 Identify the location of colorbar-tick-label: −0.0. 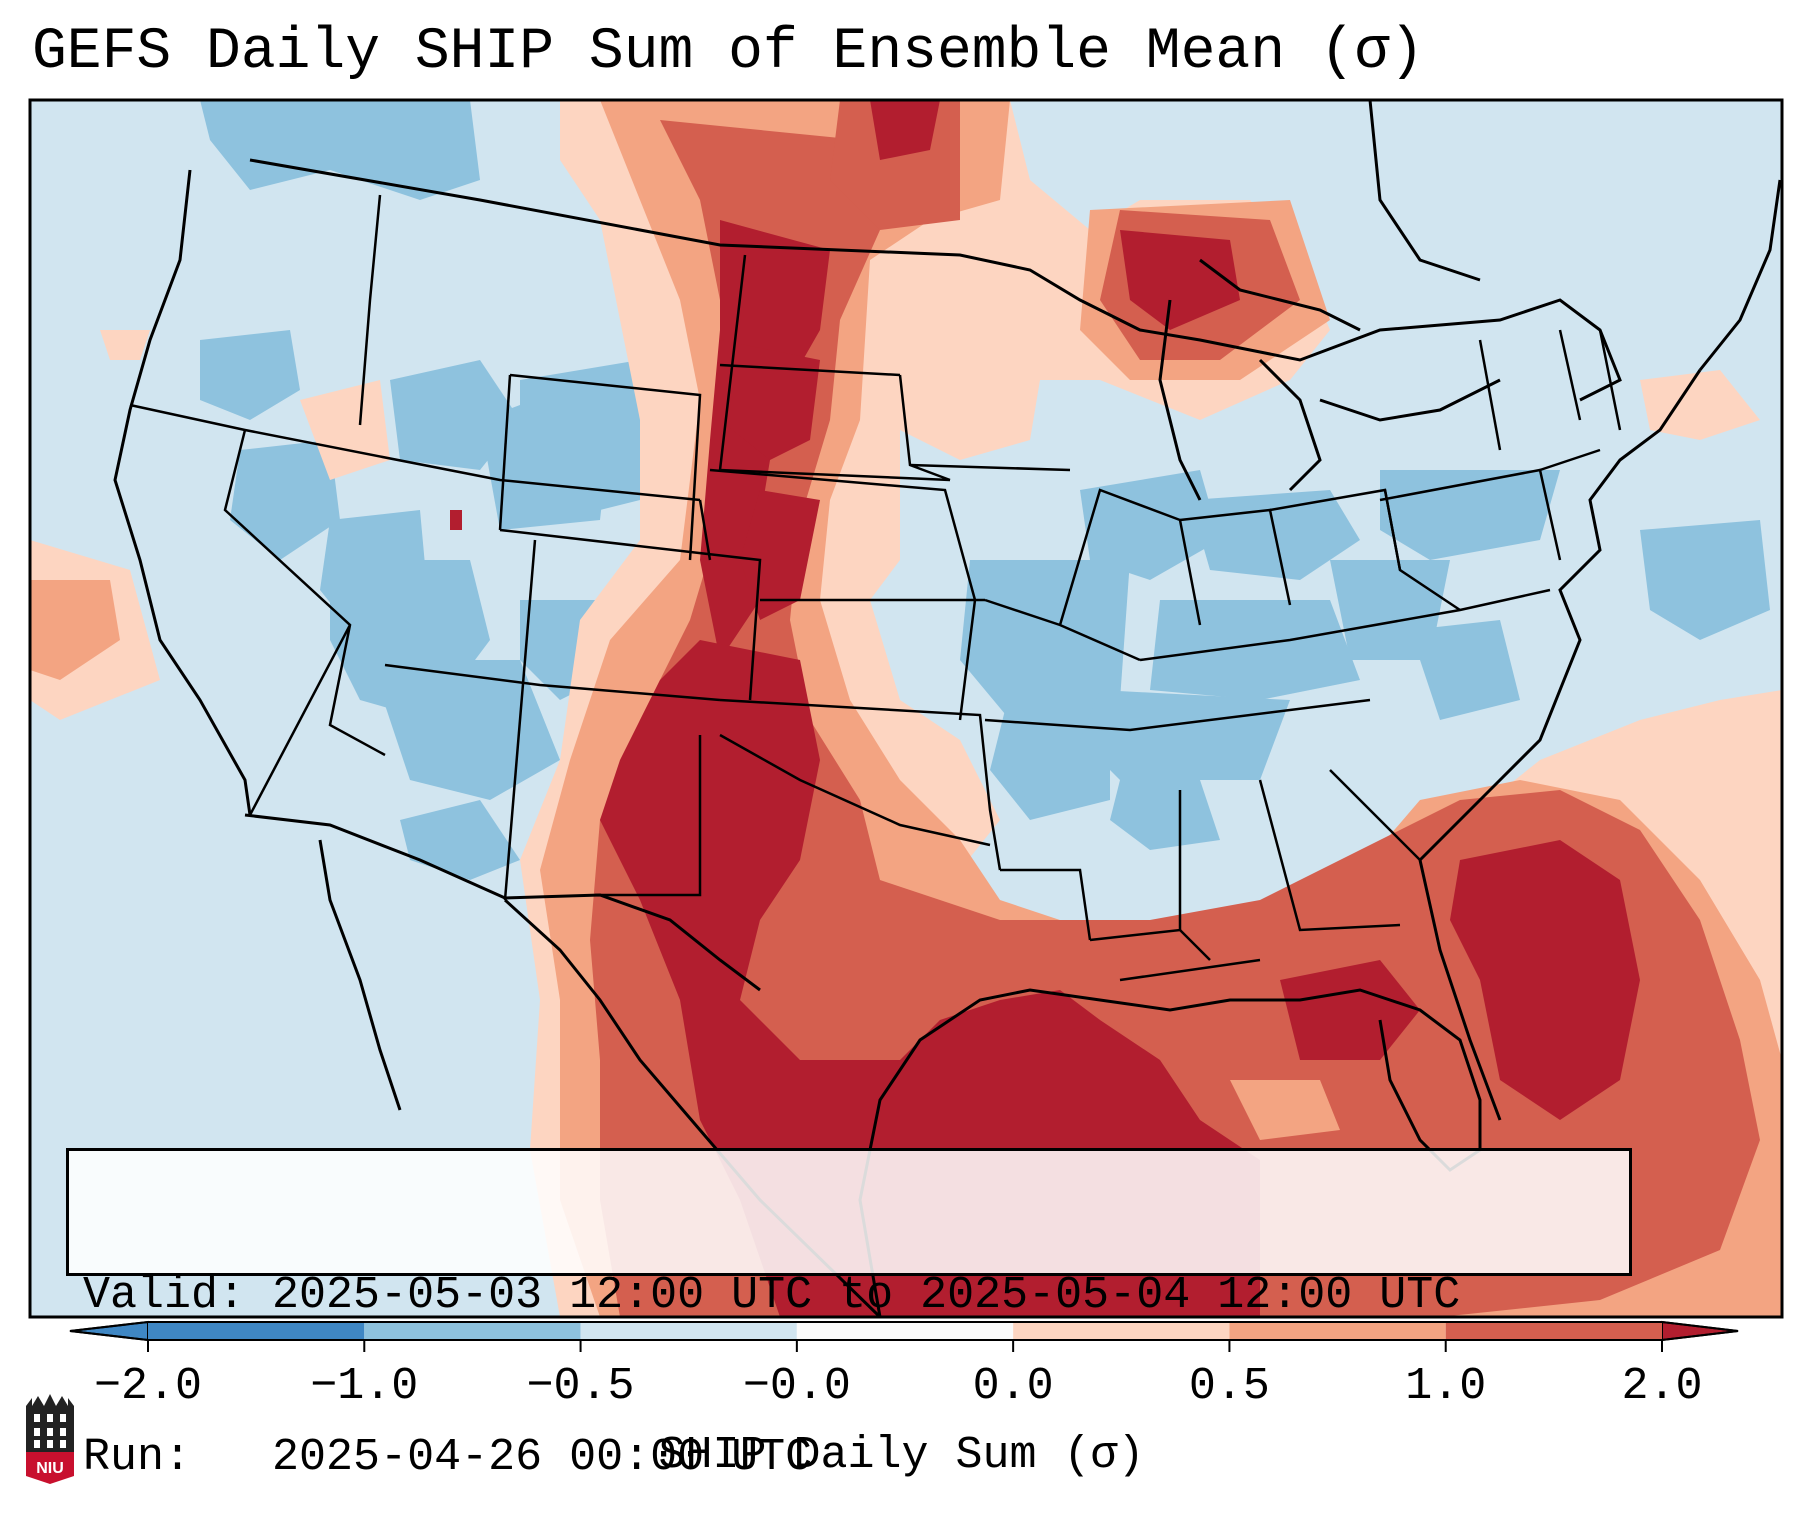
(796, 1386).